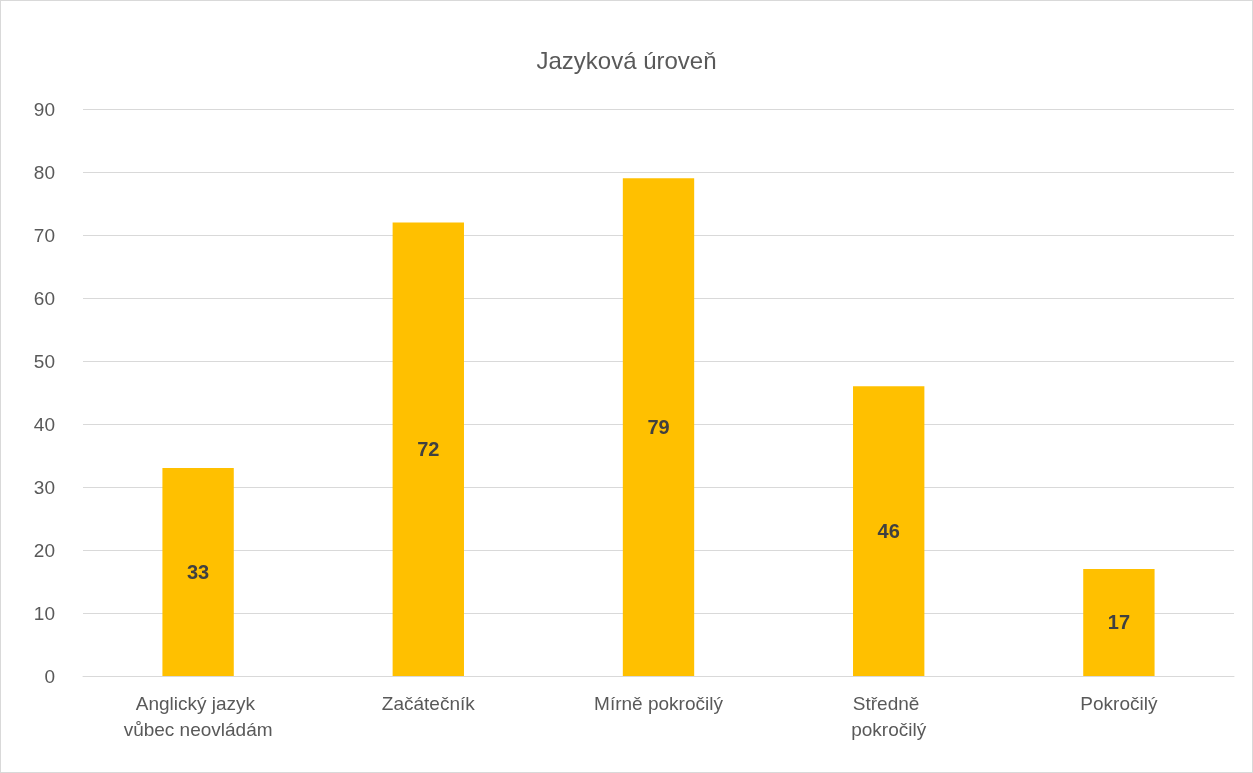 This screenshot has height=773, width=1253. Describe the element at coordinates (44, 424) in the screenshot. I see `y-tick-label: 40` at that location.